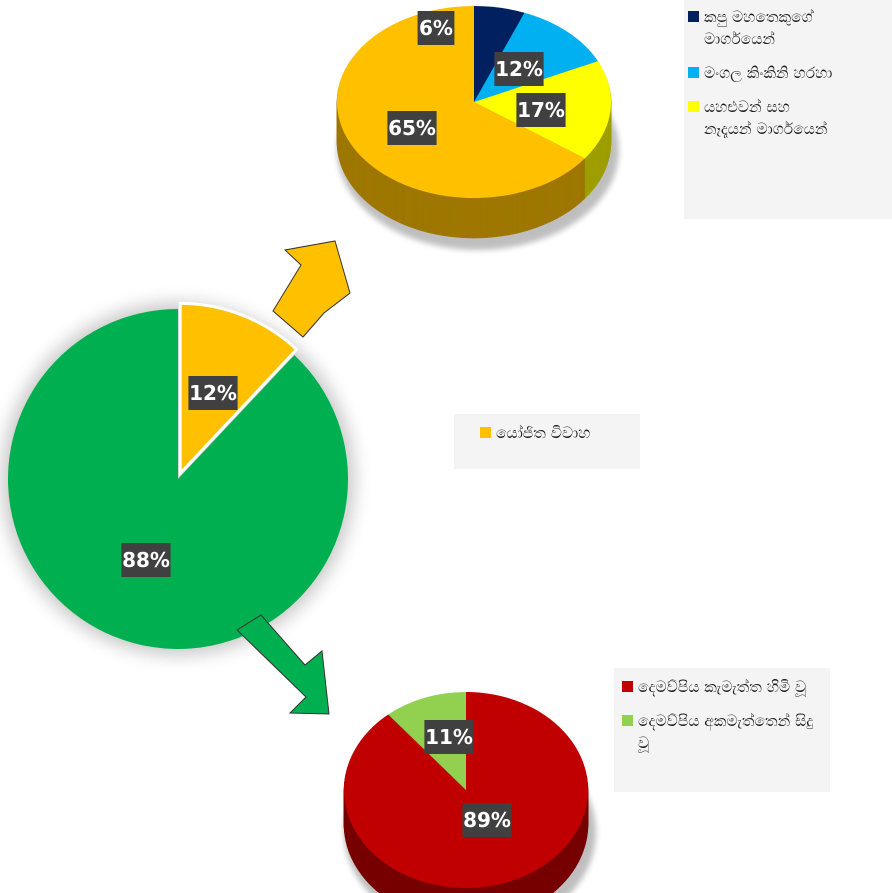 This screenshot has height=893, width=892. What do you see at coordinates (766, 118) in the screenshot?
I see `legend-label: යහළුවන් සහ නෑදෑයන් මාර්ගයෙන්` at bounding box center [766, 118].